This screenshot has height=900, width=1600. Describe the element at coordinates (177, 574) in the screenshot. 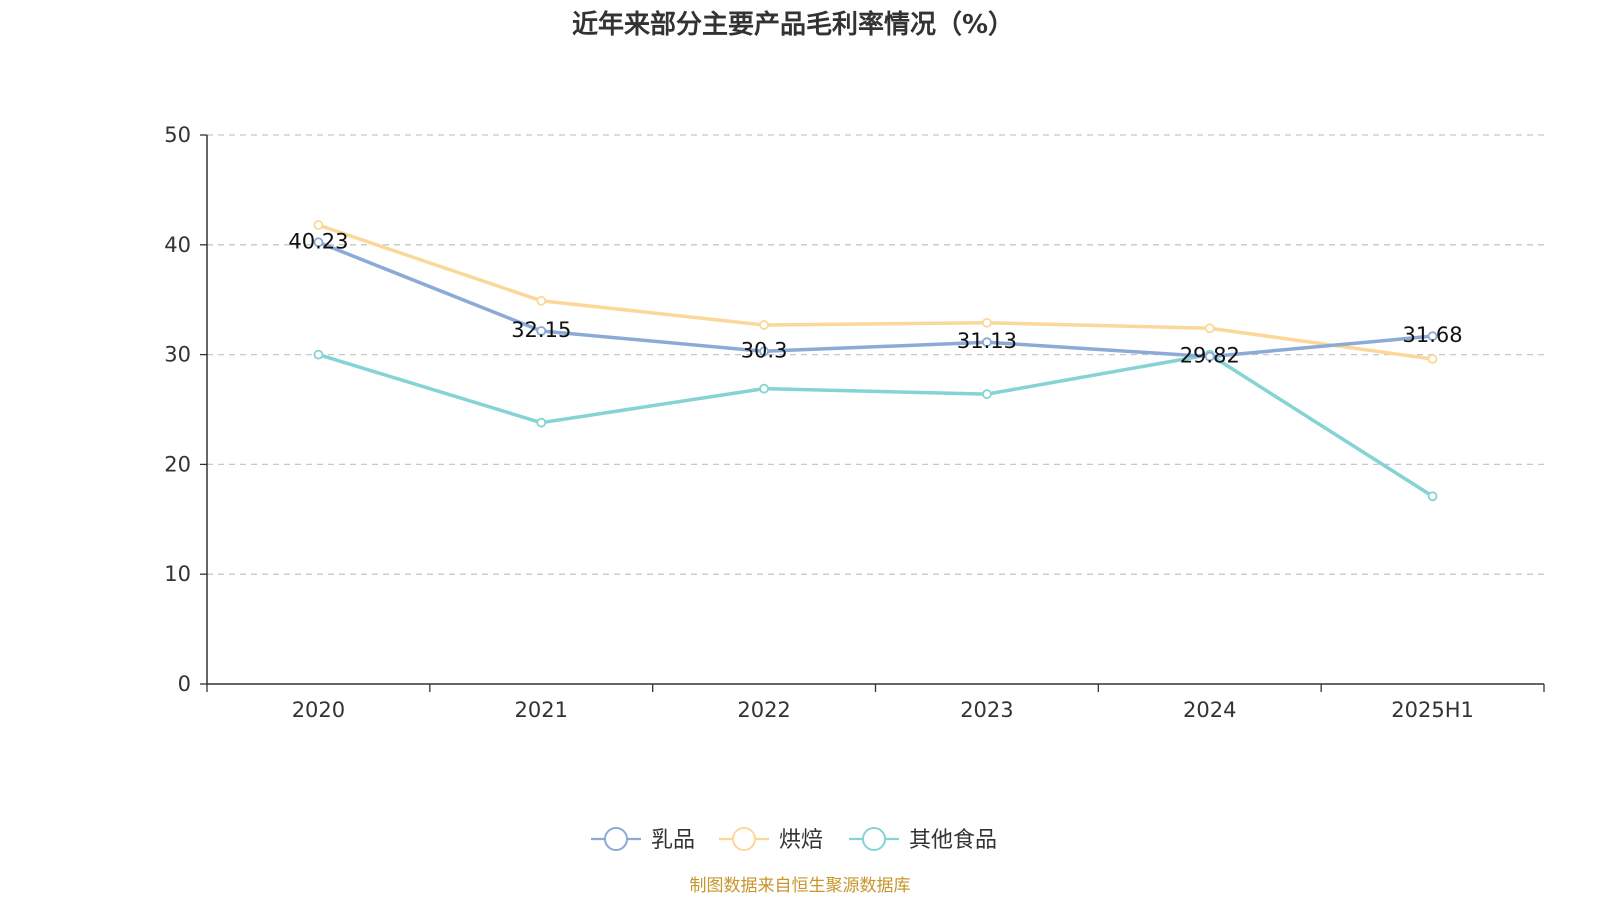

I see `y-tick-label: 10` at that location.